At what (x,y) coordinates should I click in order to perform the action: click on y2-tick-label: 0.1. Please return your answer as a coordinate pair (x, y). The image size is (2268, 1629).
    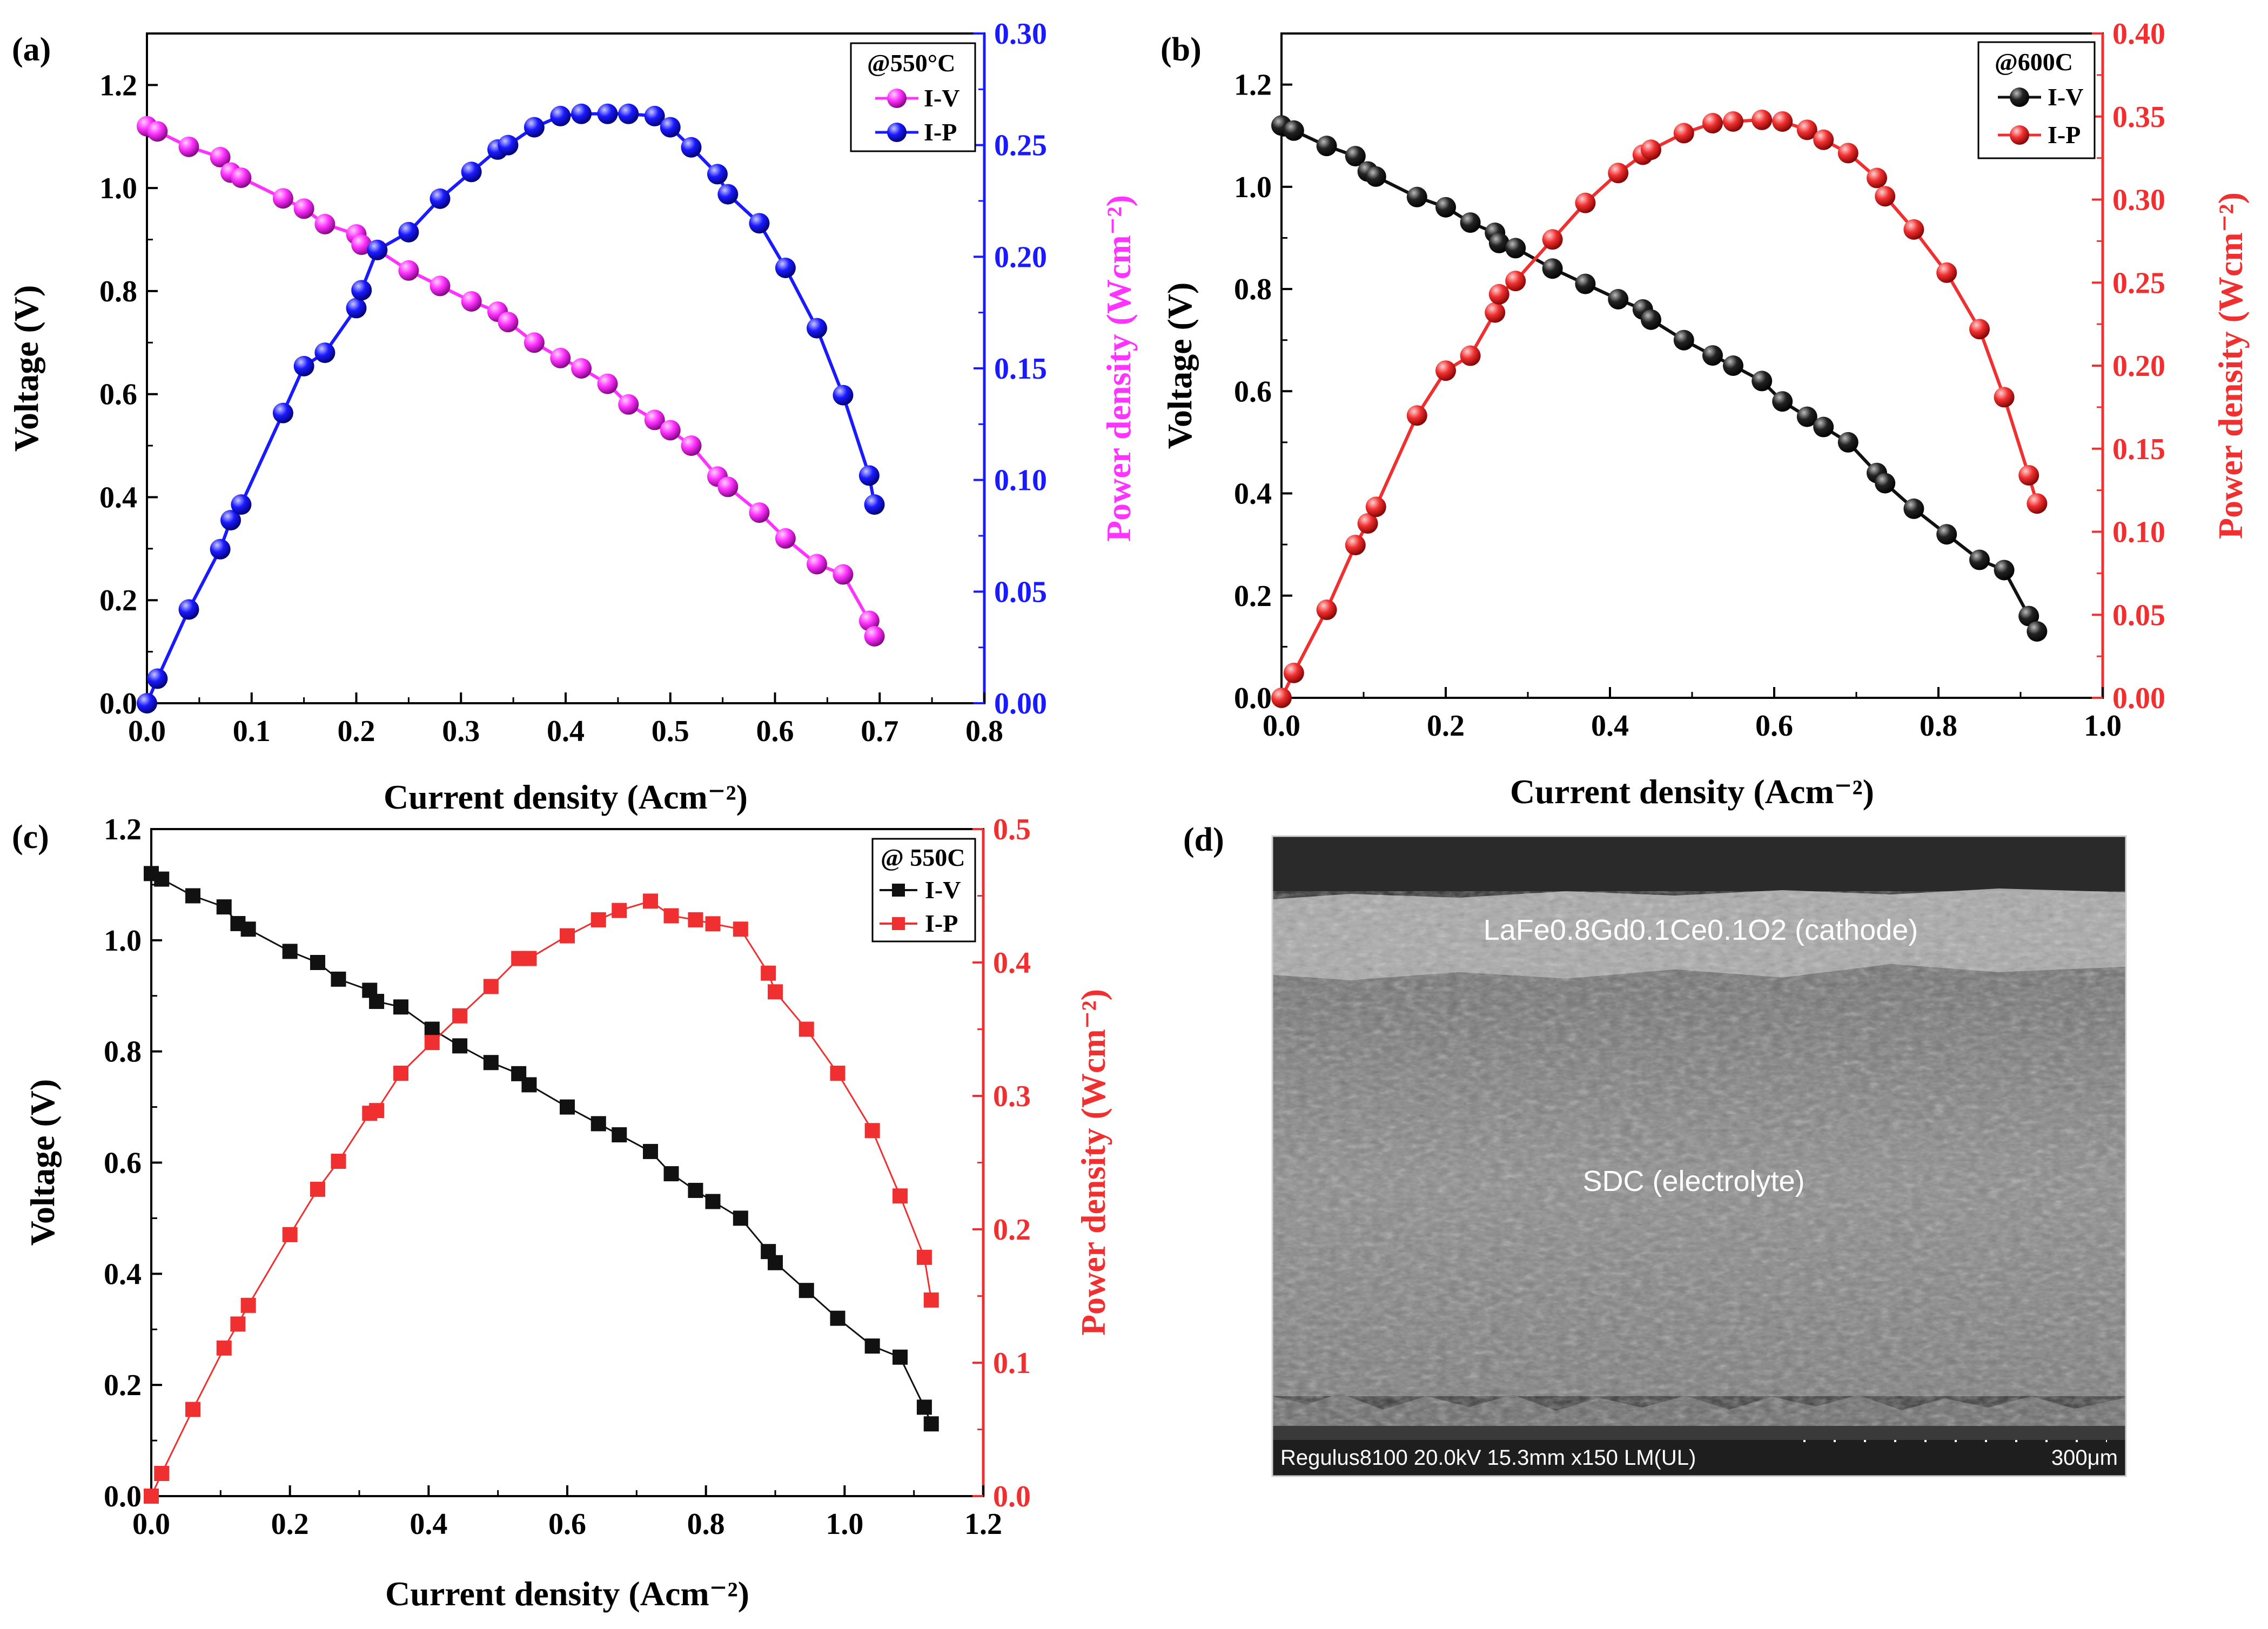
    Looking at the image, I should click on (1012, 1363).